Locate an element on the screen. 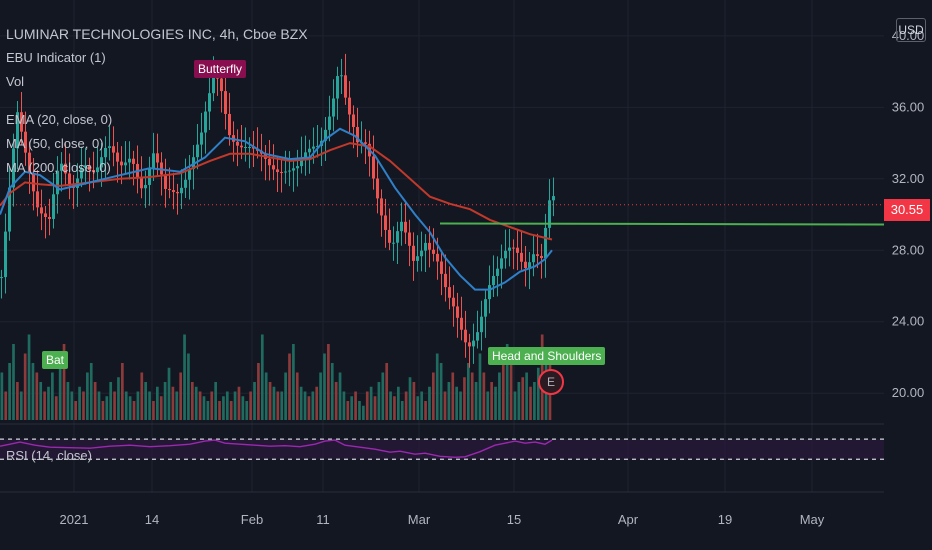  x-tick-label: 19 is located at coordinates (725, 519).